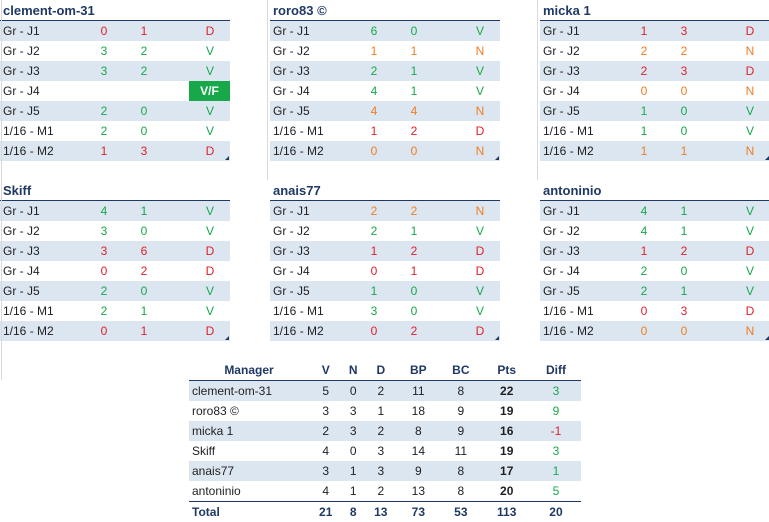 This screenshot has width=769, height=522. Describe the element at coordinates (507, 391) in the screenshot. I see `summary-cell-pts: 22` at that location.